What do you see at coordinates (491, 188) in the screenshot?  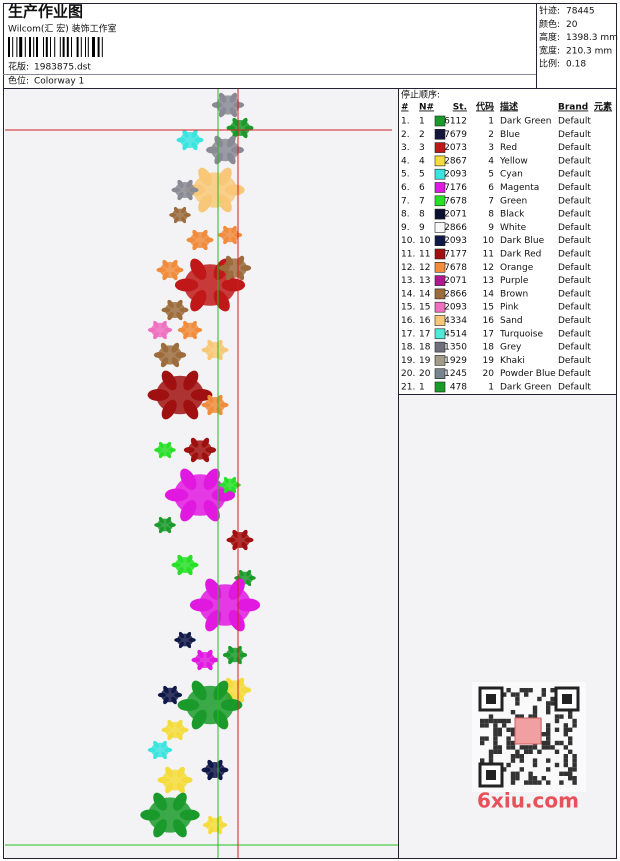 I see `cell-code: 6` at bounding box center [491, 188].